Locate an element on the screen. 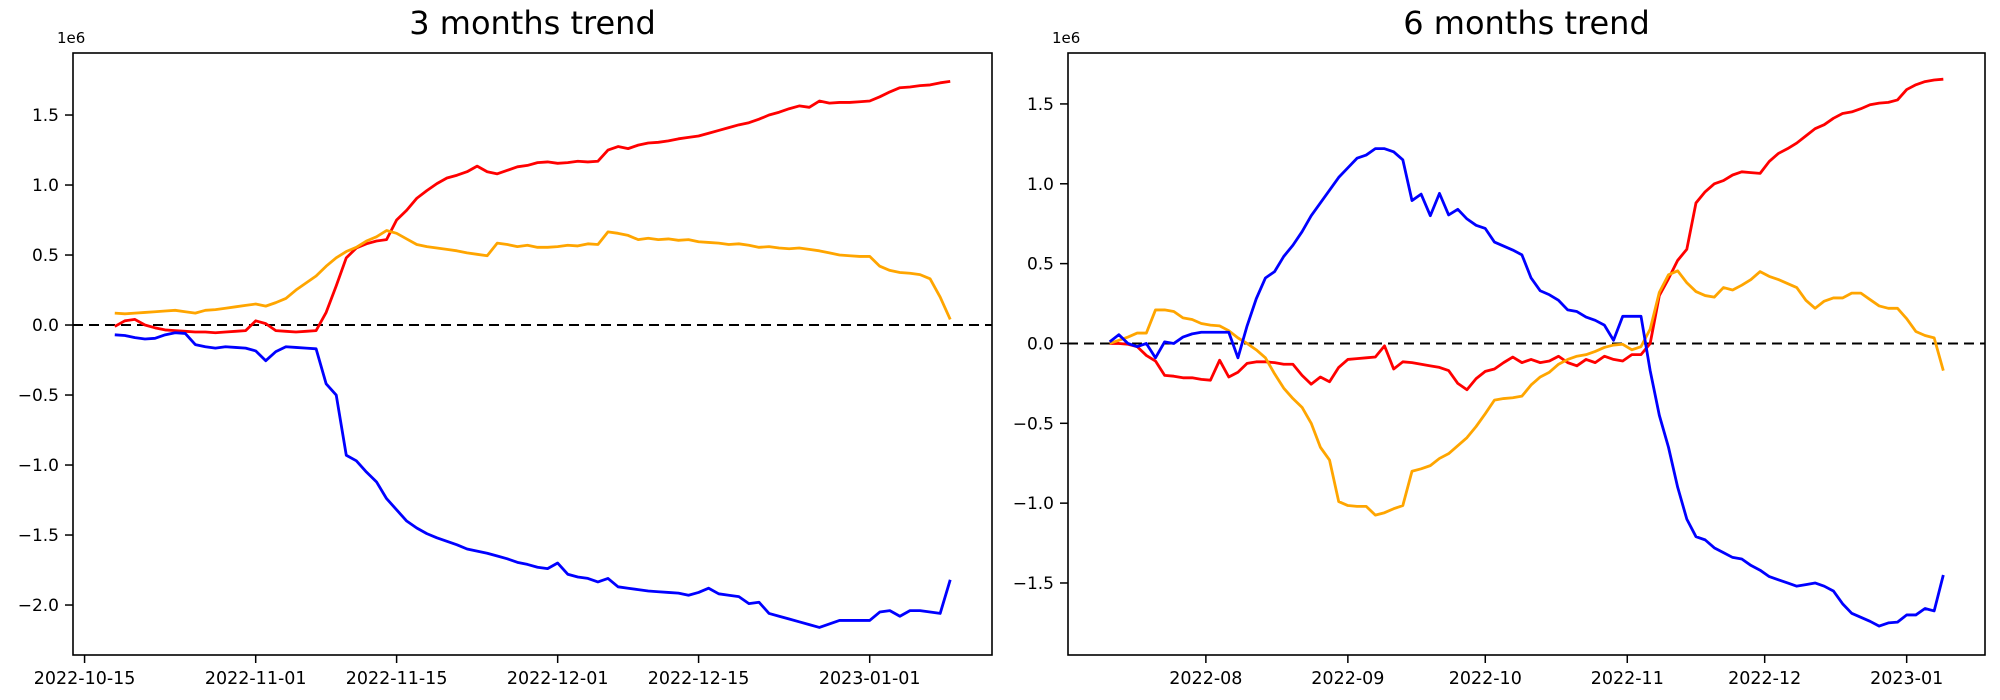 Image resolution: width=2000 pixels, height=700 pixels. x-tick-label: 2022-11 is located at coordinates (1627, 679).